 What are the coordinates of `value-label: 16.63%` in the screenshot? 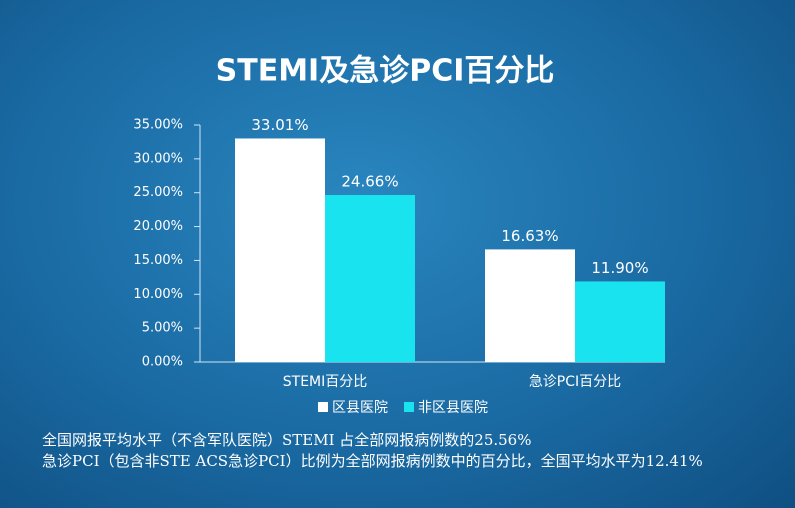 It's located at (529, 236).